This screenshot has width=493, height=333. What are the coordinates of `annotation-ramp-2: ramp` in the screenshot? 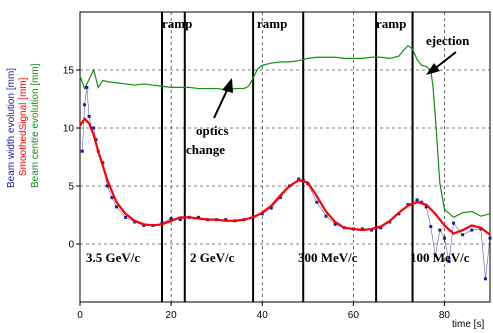 It's located at (272, 23).